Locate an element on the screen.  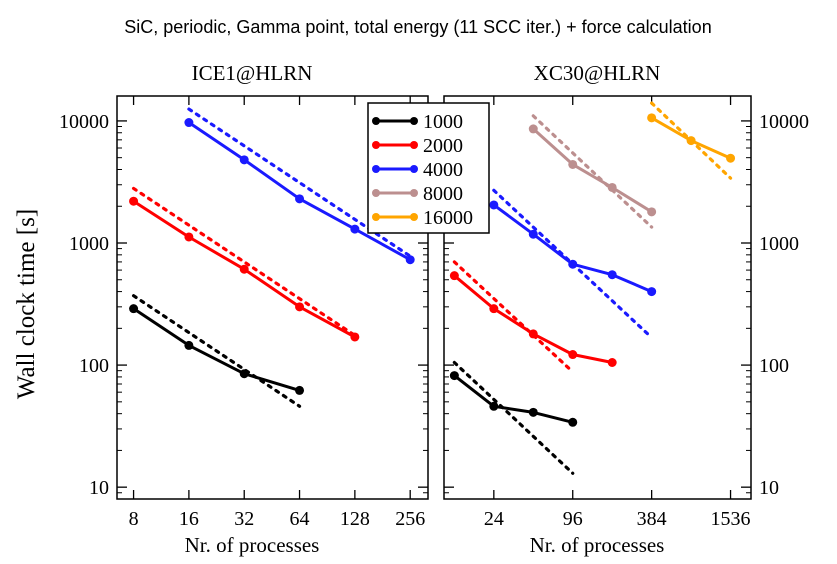
x-tick-label: 128 is located at coordinates (355, 519).